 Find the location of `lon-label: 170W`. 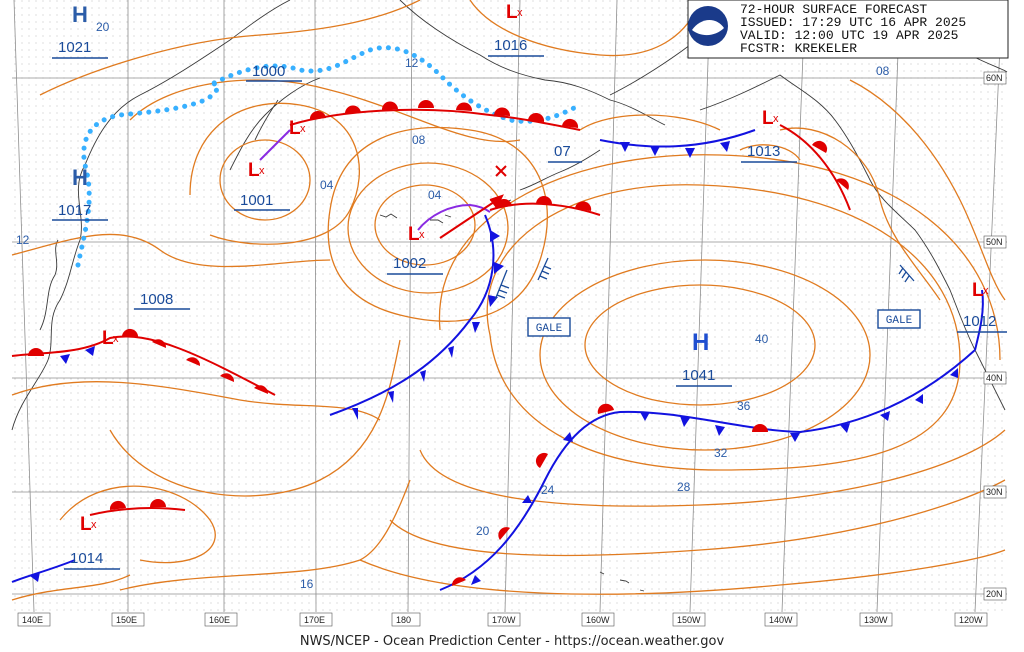

lon-label: 170W is located at coordinates (504, 620).